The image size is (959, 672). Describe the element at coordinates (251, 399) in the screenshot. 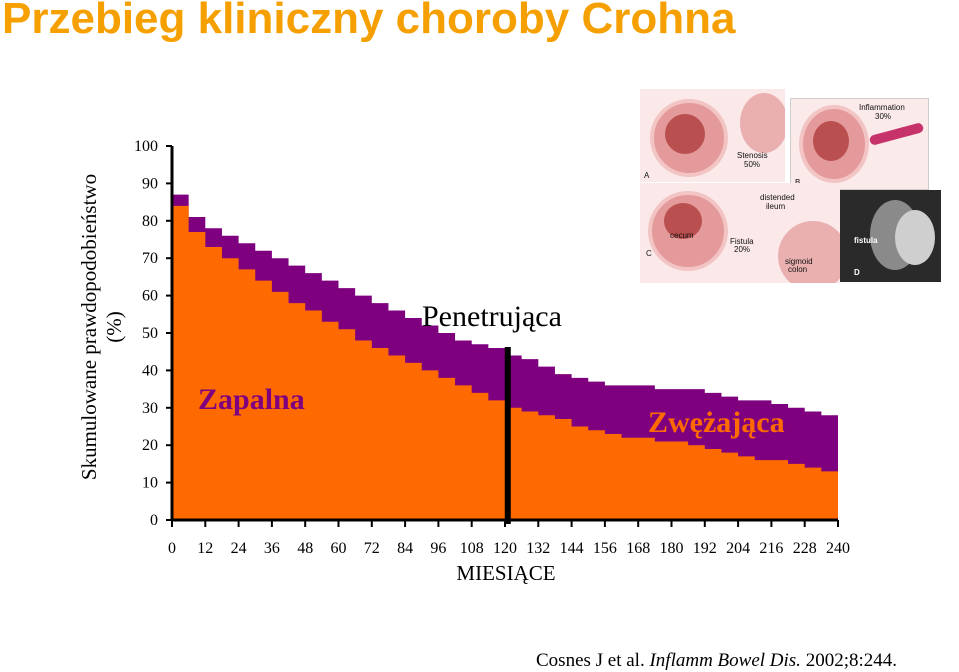

I see `label-inflammatory: Zapalna` at that location.